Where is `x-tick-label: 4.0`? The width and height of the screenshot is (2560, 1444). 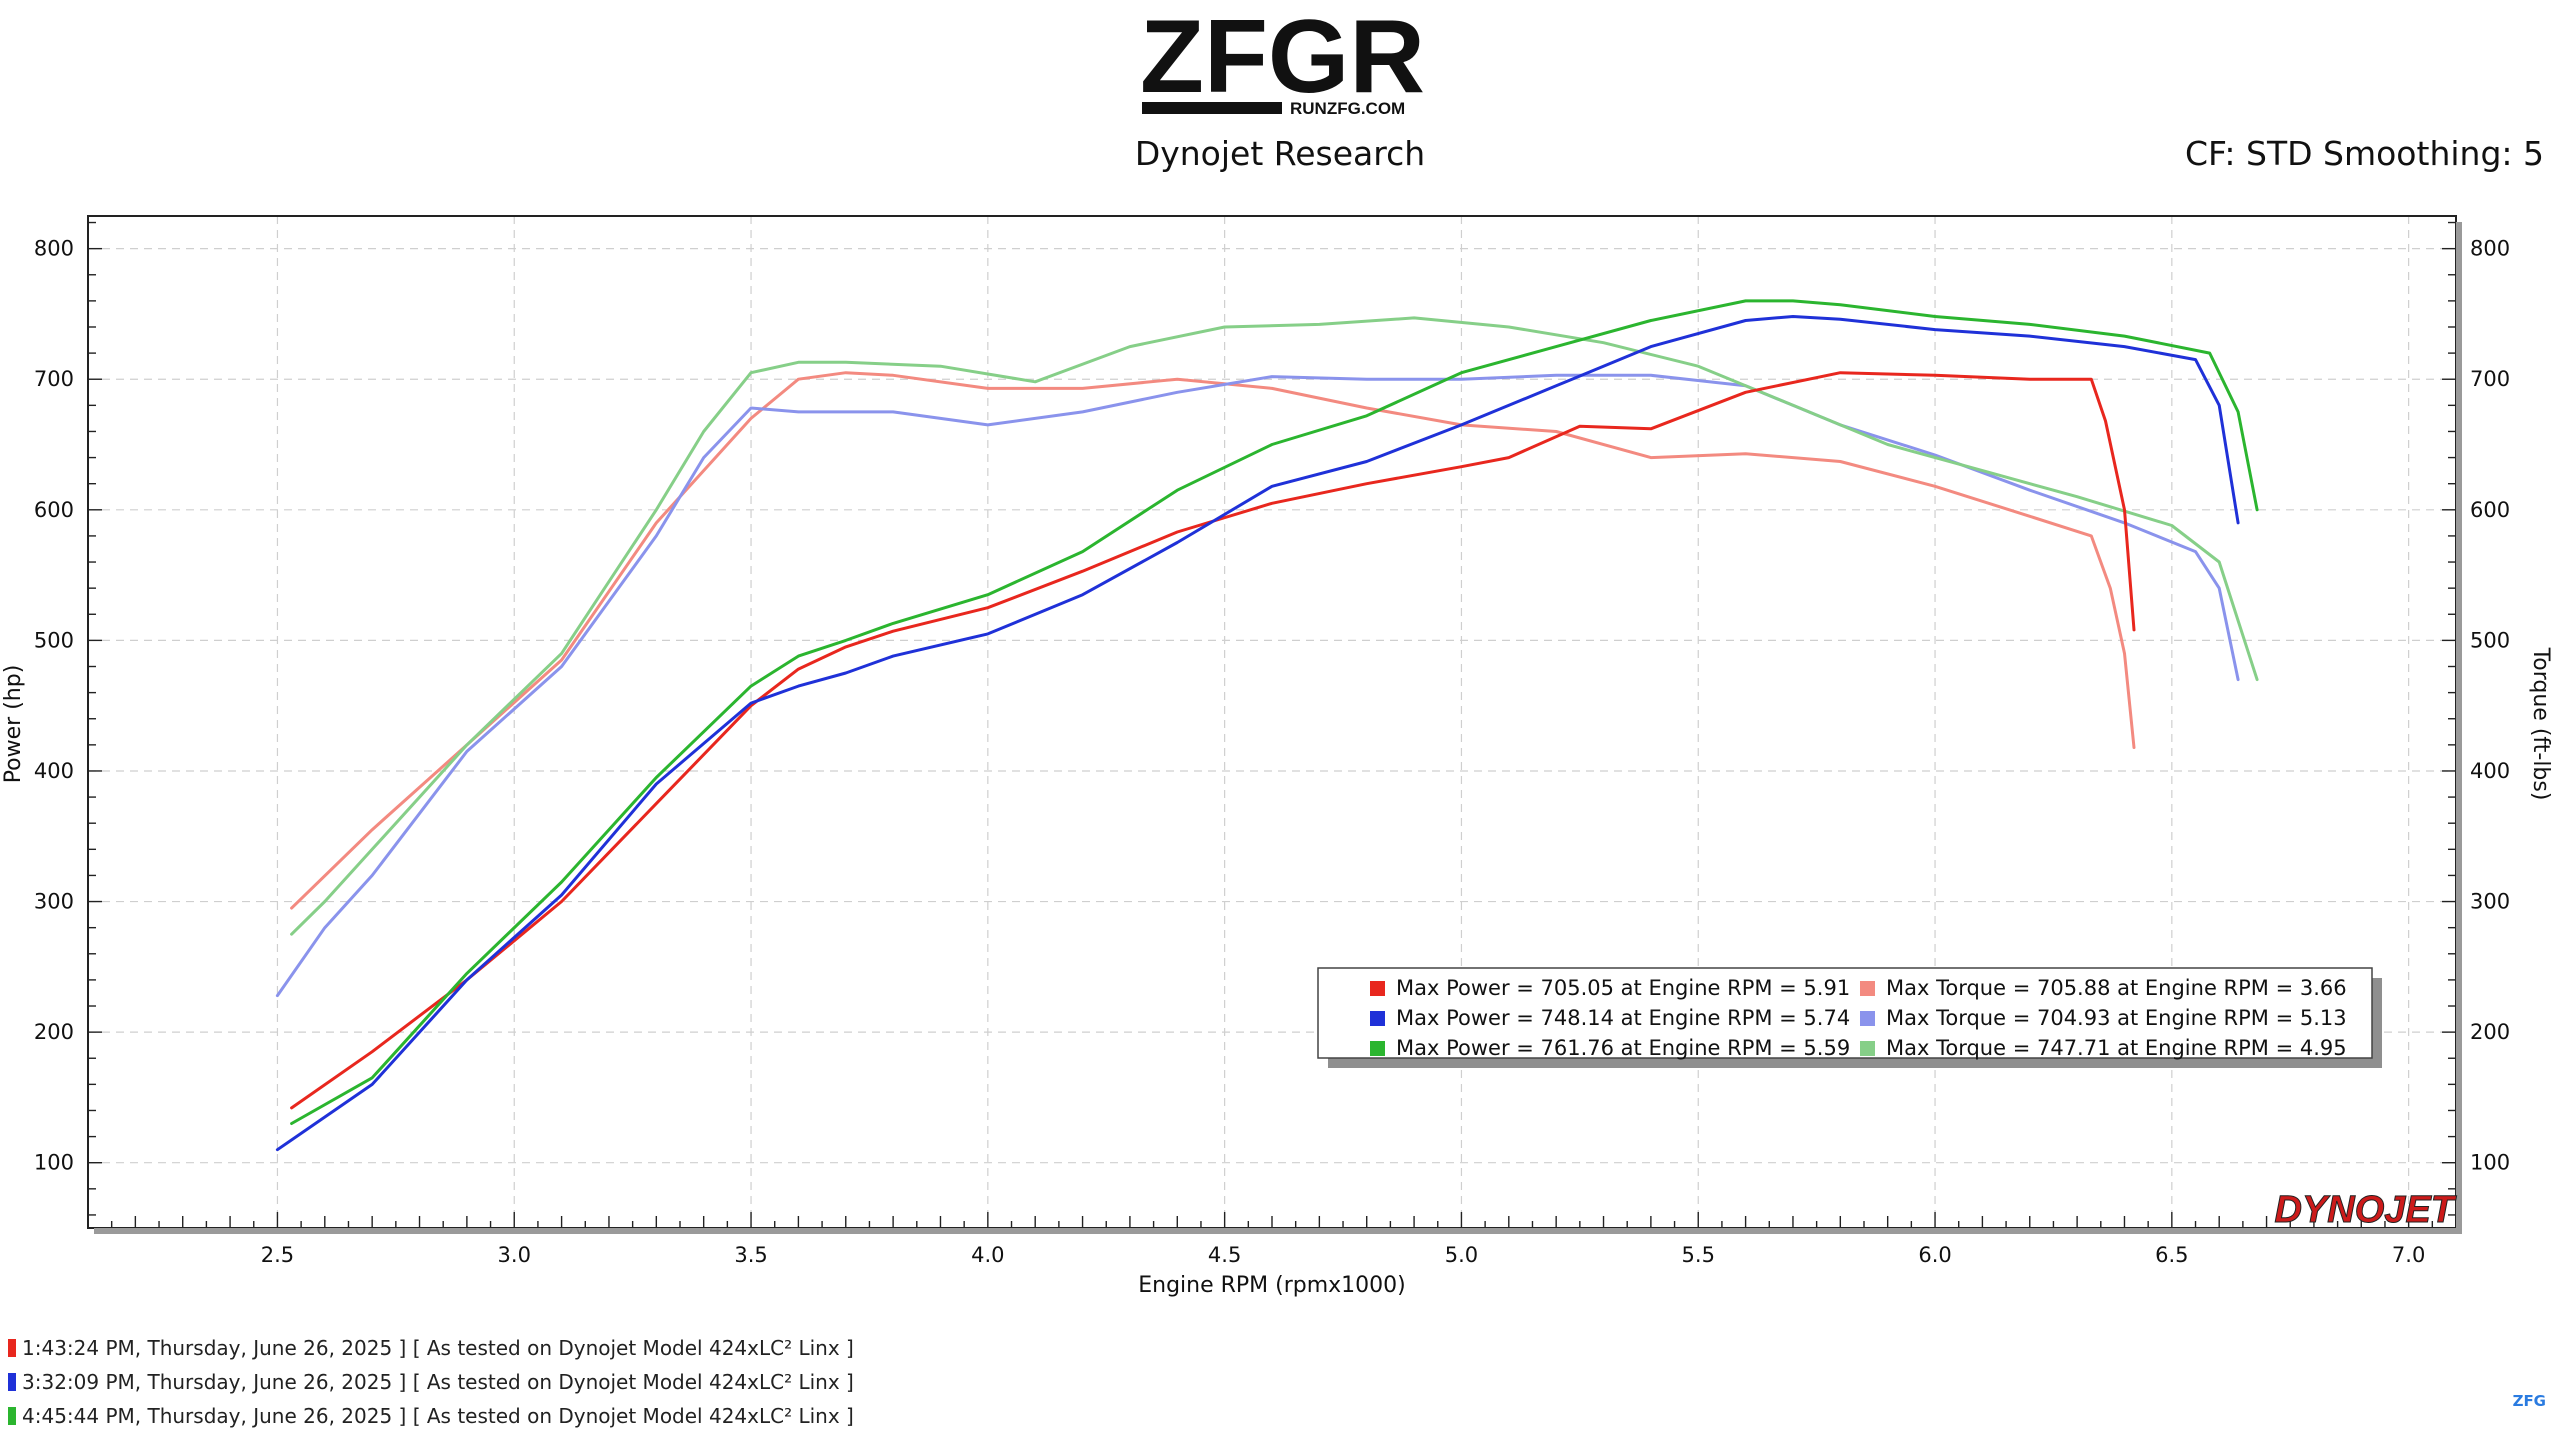
x-tick-label: 4.0 is located at coordinates (987, 1255).